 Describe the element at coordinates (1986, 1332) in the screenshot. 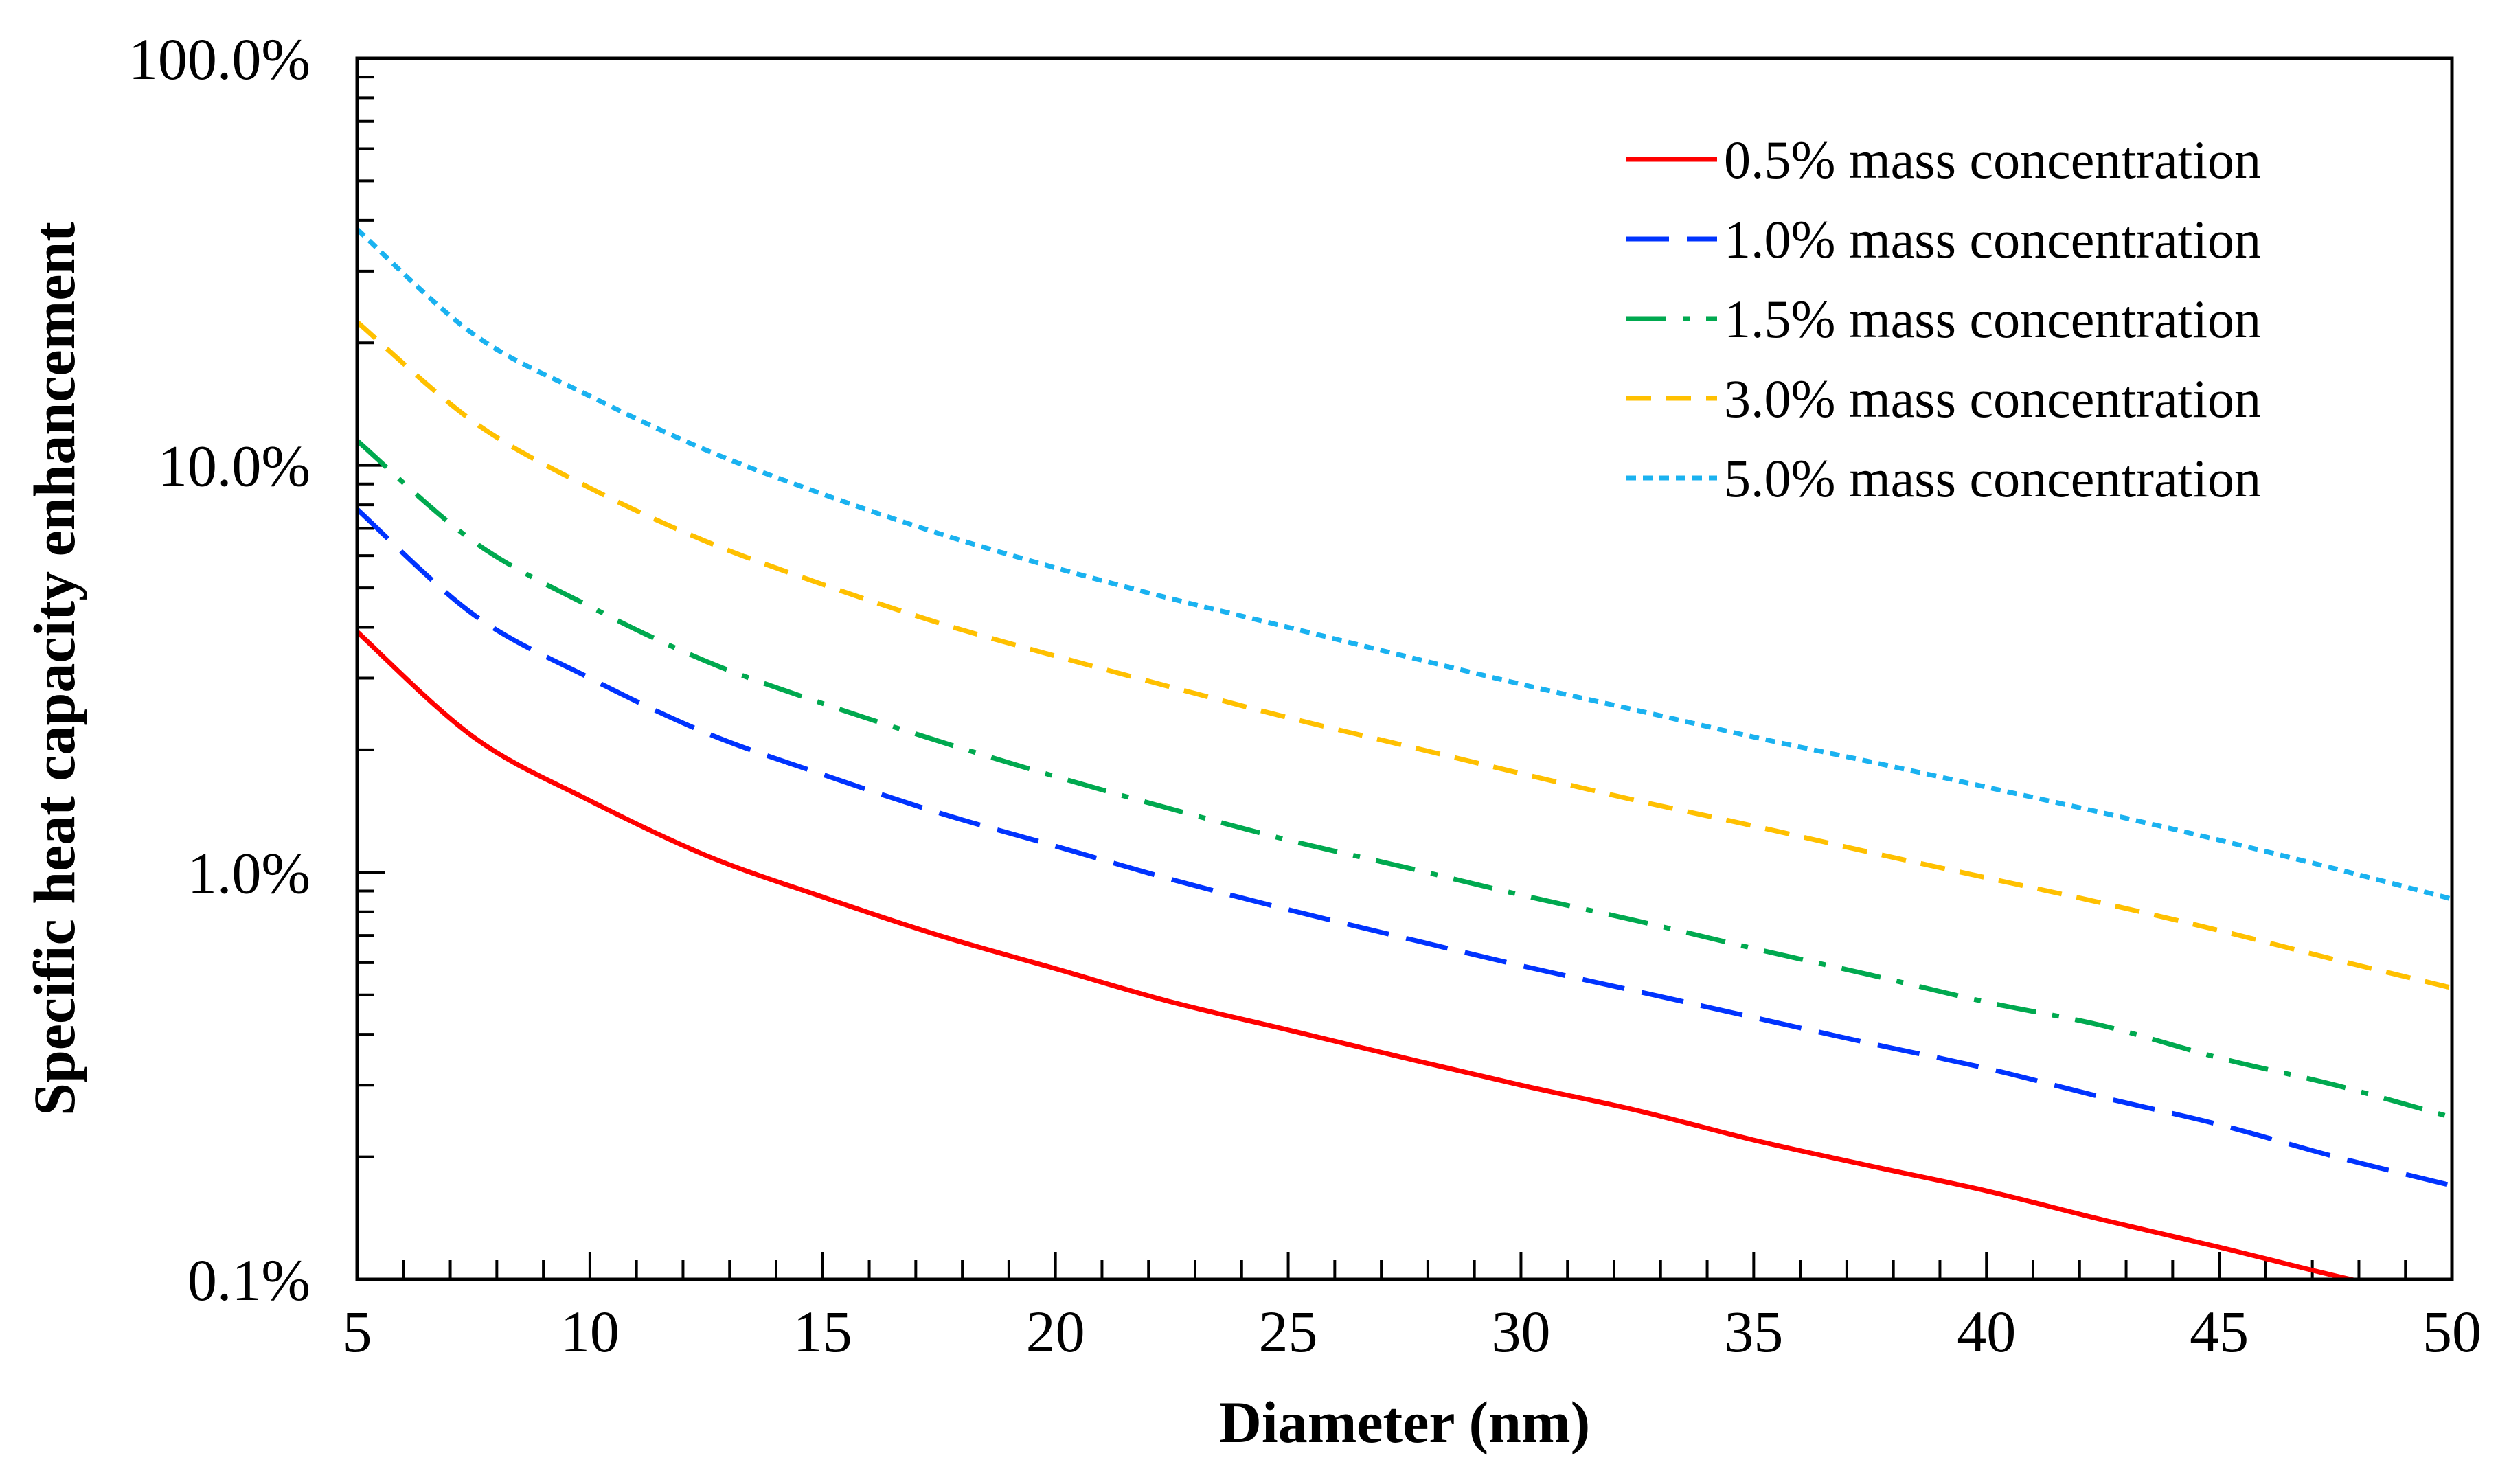

I see `x-tick-label: 40` at that location.